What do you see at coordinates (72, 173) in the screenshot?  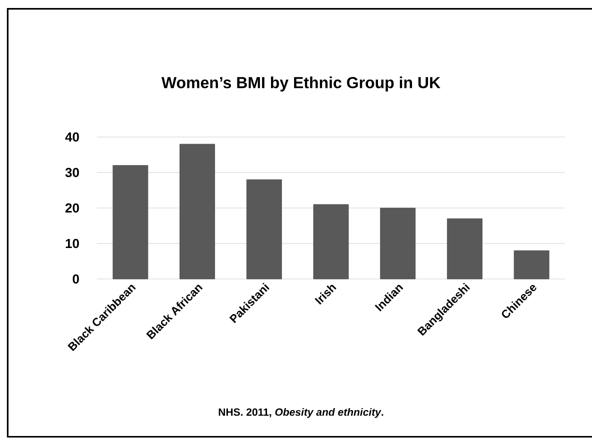 I see `y-tick-label: 30` at bounding box center [72, 173].